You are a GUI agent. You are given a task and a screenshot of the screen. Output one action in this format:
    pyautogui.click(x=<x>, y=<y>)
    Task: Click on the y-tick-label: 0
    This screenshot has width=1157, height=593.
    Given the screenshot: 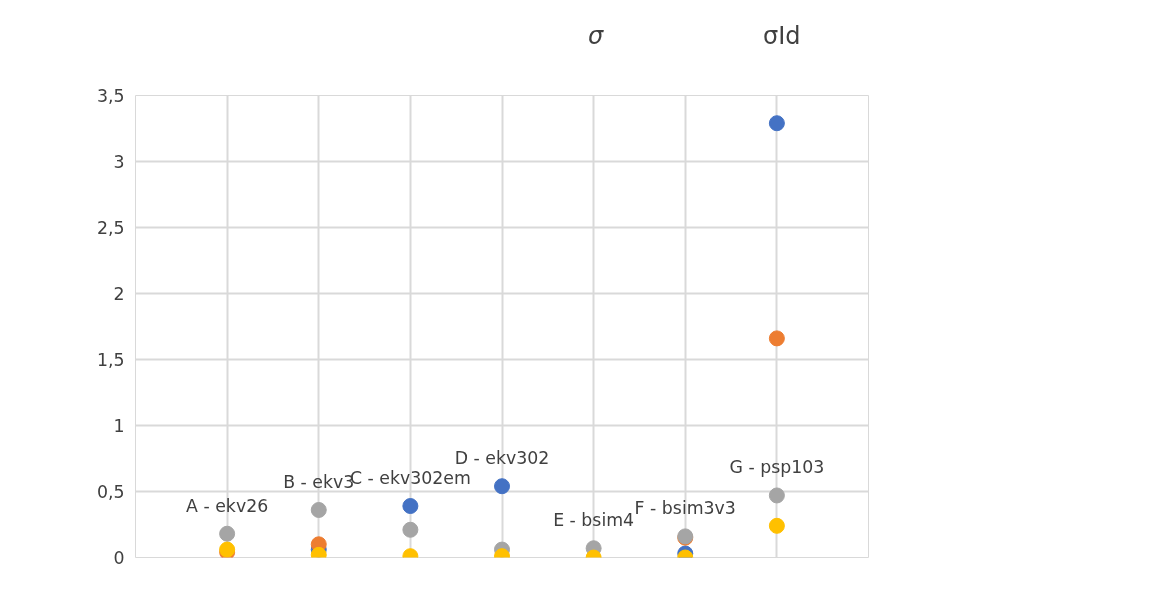 What is the action you would take?
    pyautogui.click(x=119, y=558)
    